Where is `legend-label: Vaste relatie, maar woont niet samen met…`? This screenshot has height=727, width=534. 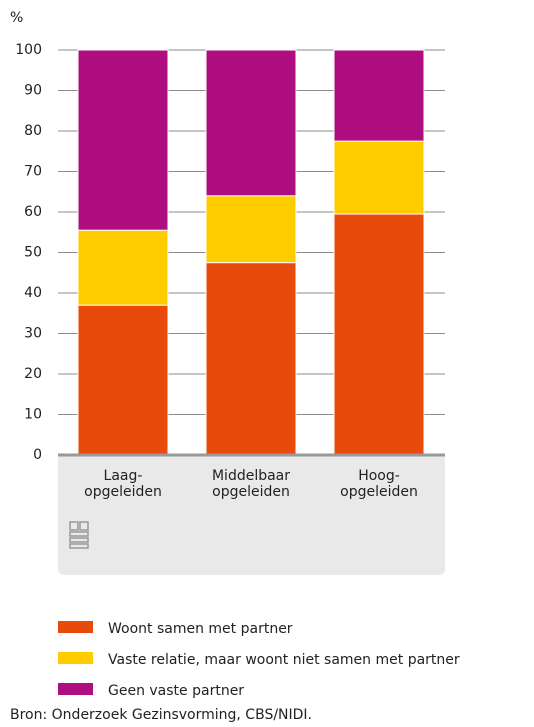
legend-label: Vaste relatie, maar woont niet samen met… is located at coordinates (284, 660).